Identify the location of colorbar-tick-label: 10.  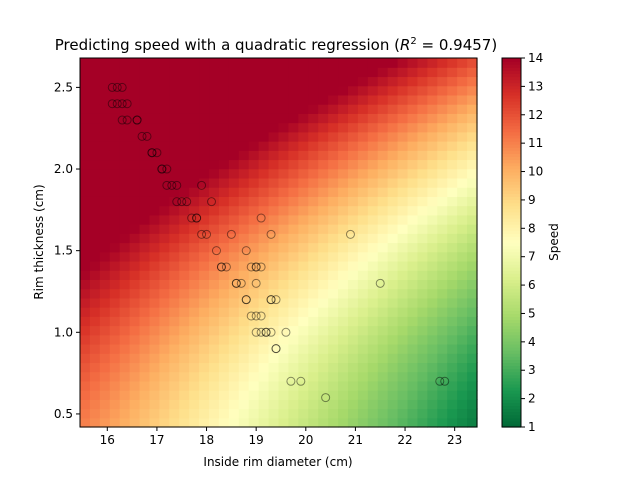
(535, 172).